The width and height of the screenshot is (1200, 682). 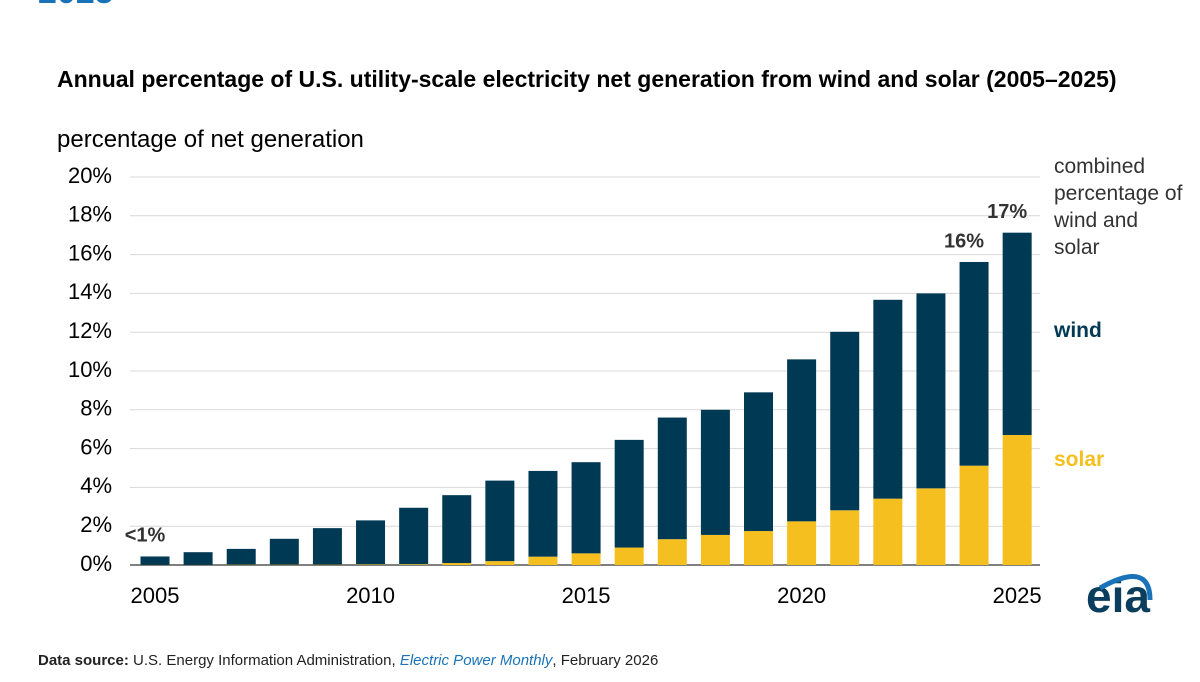 What do you see at coordinates (96, 446) in the screenshot?
I see `y-tick-label: 6%` at bounding box center [96, 446].